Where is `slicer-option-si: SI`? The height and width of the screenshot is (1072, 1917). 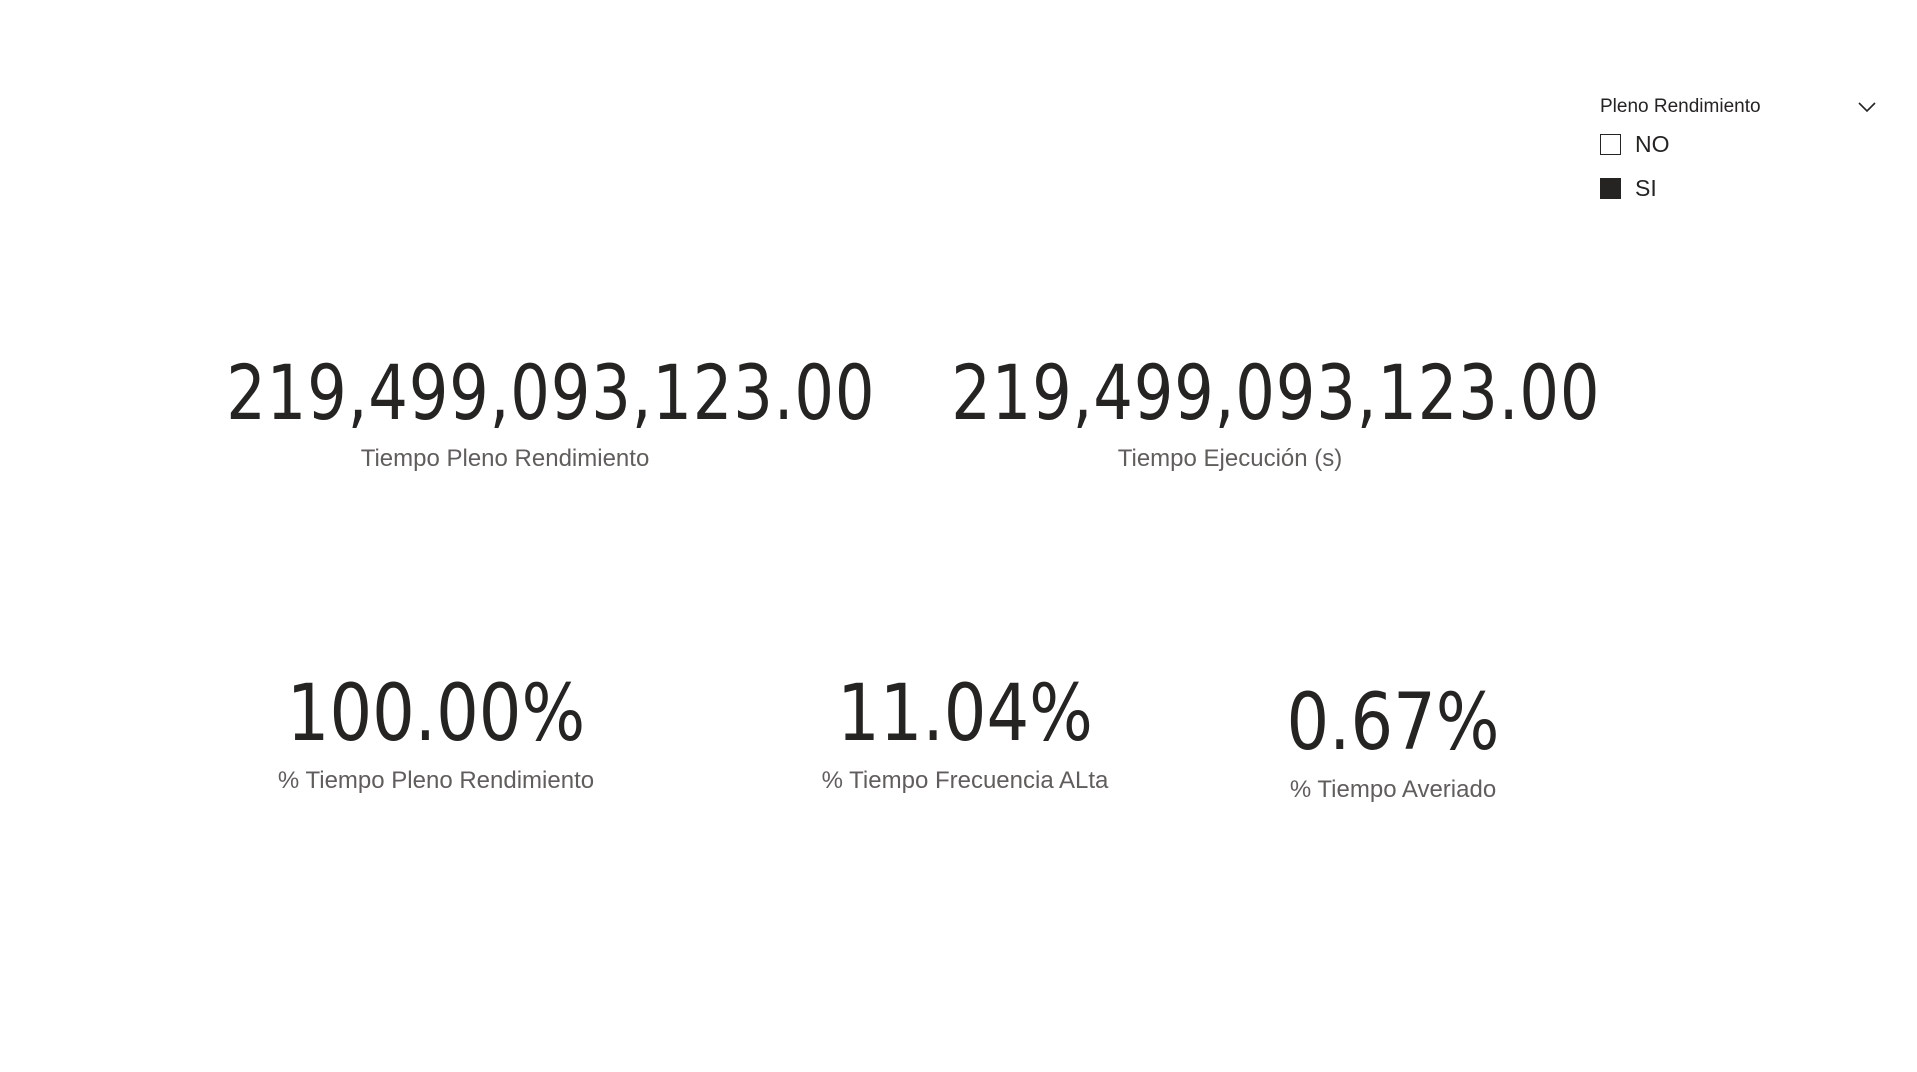 slicer-option-si: SI is located at coordinates (1740, 188).